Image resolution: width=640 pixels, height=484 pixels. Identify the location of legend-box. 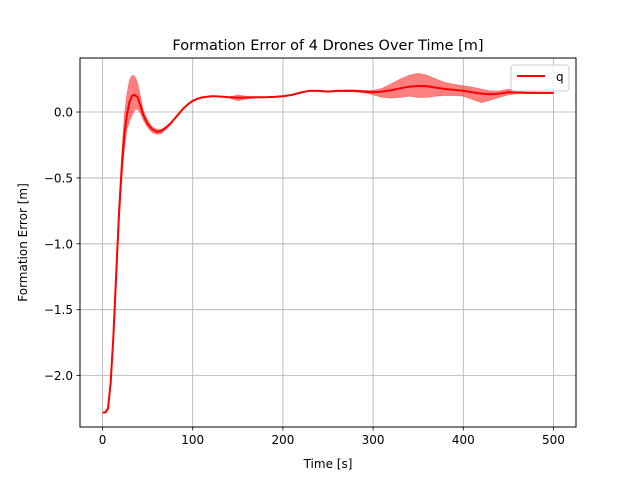
(540, 78).